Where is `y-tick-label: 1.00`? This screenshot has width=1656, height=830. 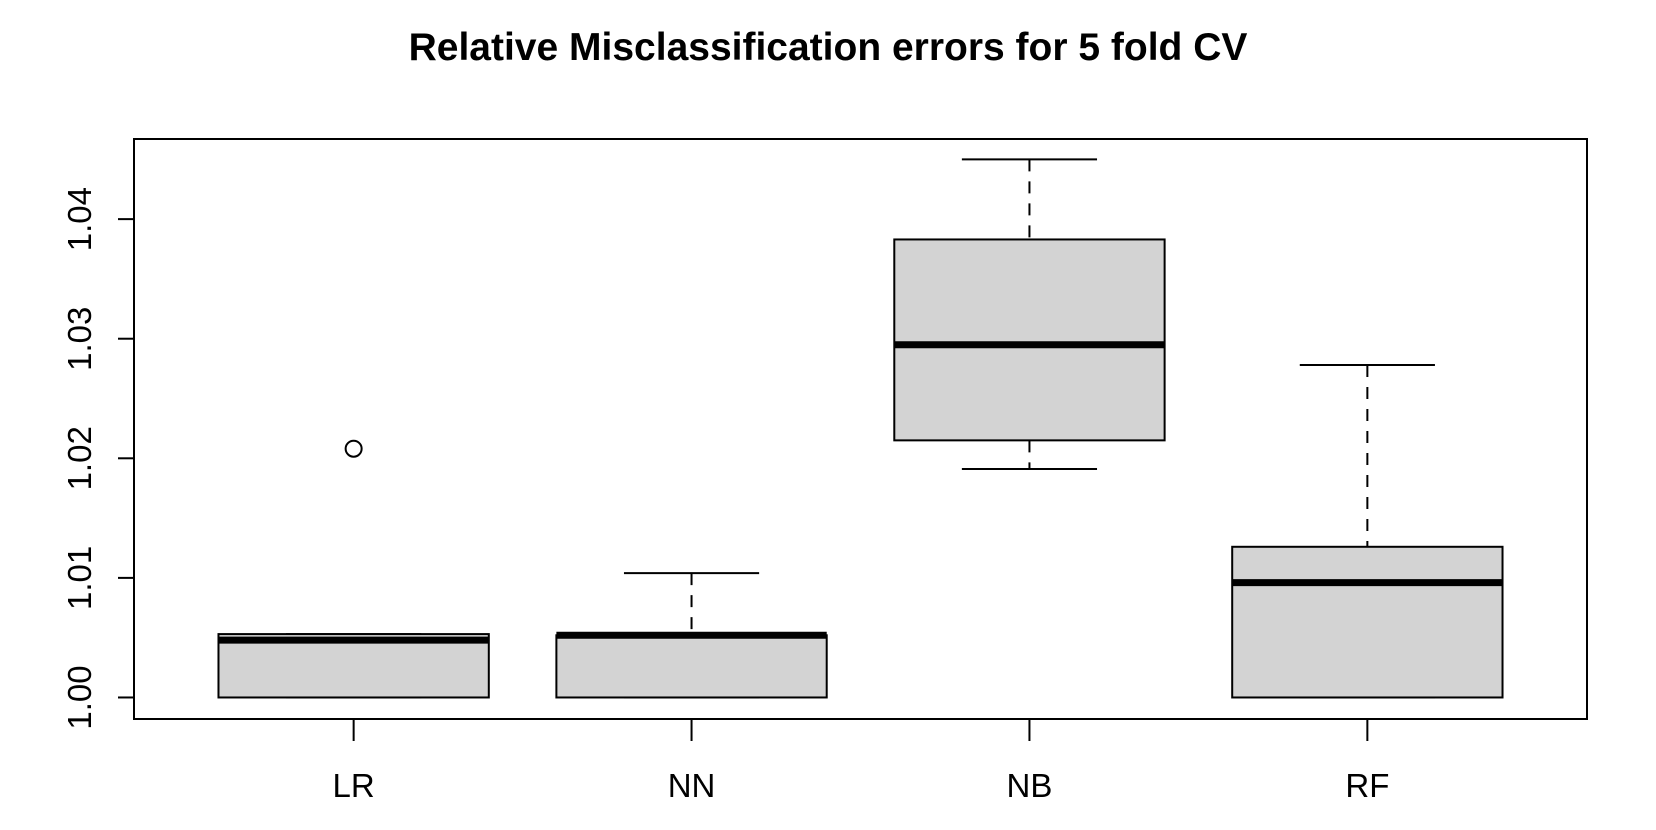 y-tick-label: 1.00 is located at coordinates (79, 697).